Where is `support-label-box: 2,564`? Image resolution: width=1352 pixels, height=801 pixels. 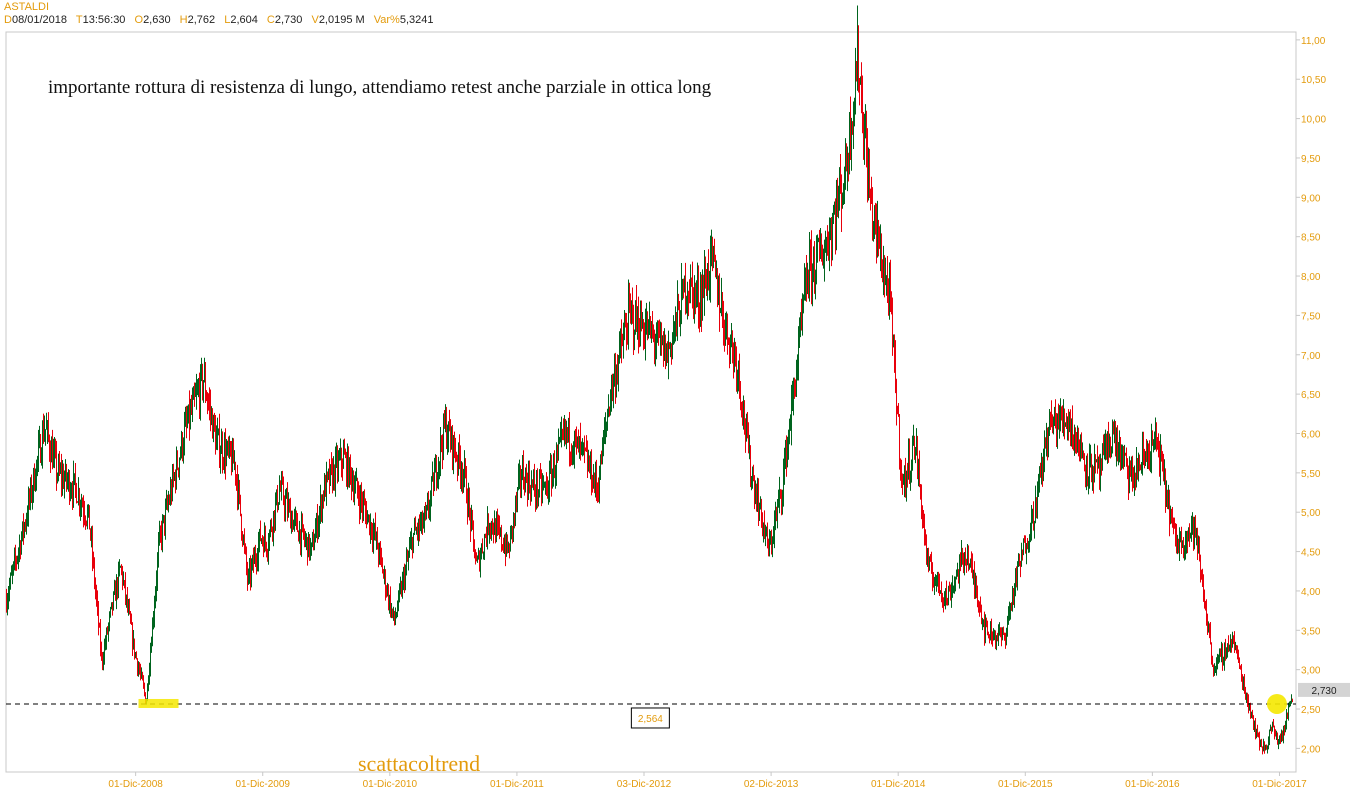 support-label-box: 2,564 is located at coordinates (650, 718).